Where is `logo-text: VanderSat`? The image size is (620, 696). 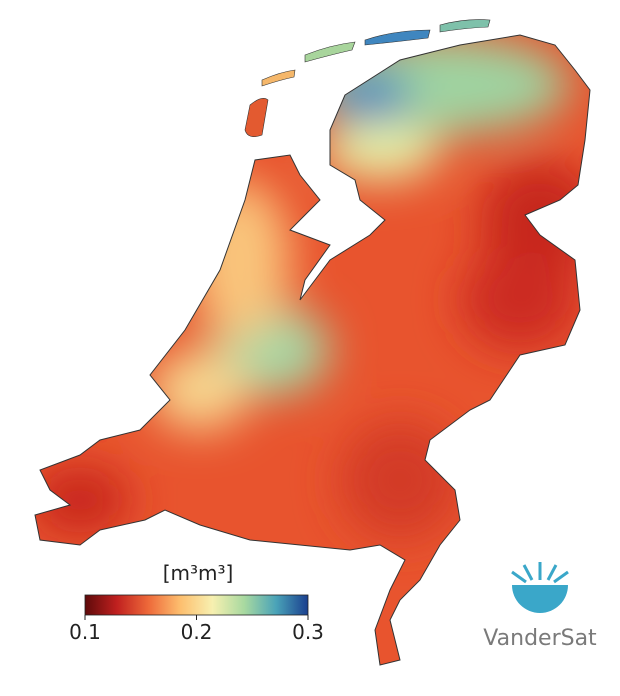 logo-text: VanderSat is located at coordinates (540, 638).